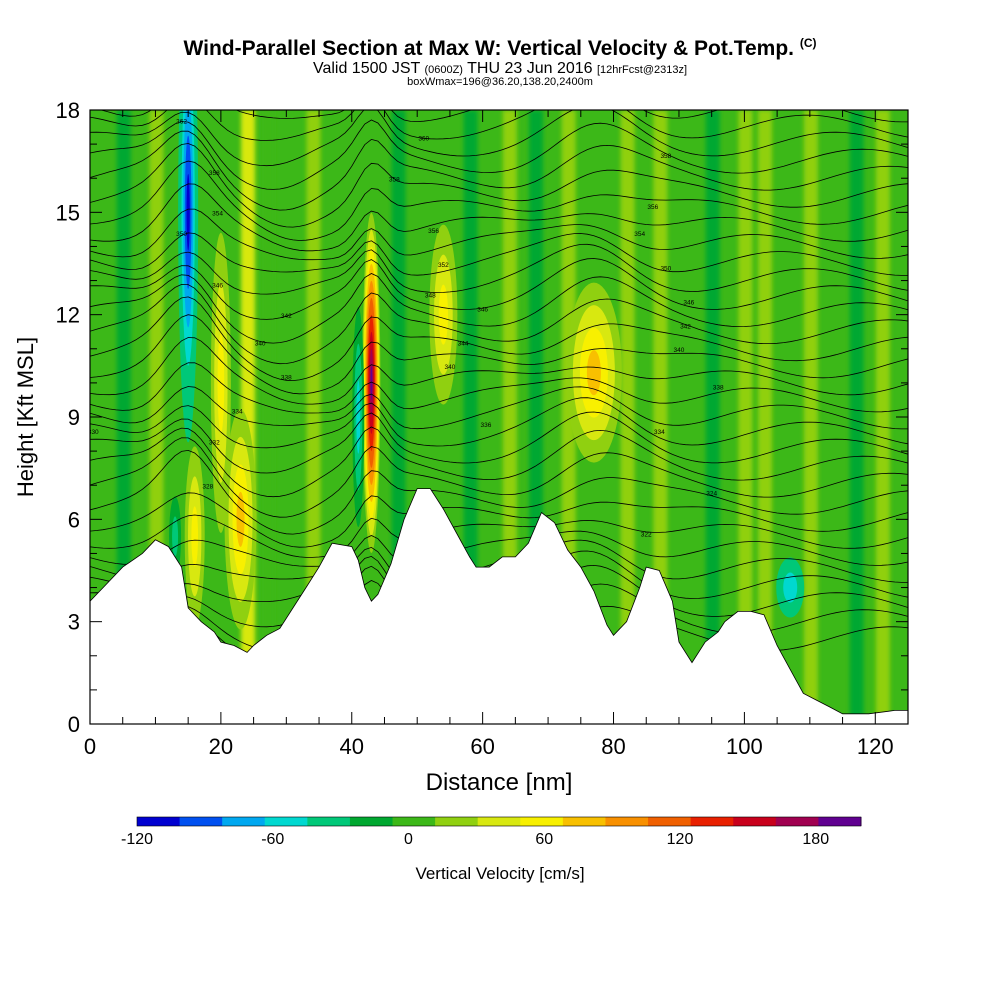 The height and width of the screenshot is (1000, 1000). What do you see at coordinates (74, 519) in the screenshot?
I see `y-tick-label: 6` at bounding box center [74, 519].